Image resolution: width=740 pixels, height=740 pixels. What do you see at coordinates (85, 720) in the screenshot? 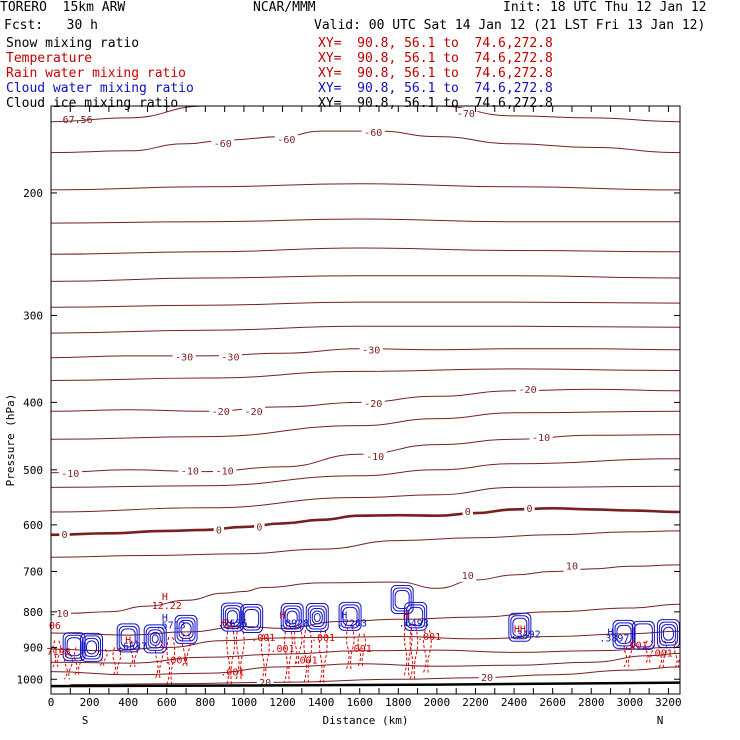
I see `left-endpoint-label: S` at bounding box center [85, 720].